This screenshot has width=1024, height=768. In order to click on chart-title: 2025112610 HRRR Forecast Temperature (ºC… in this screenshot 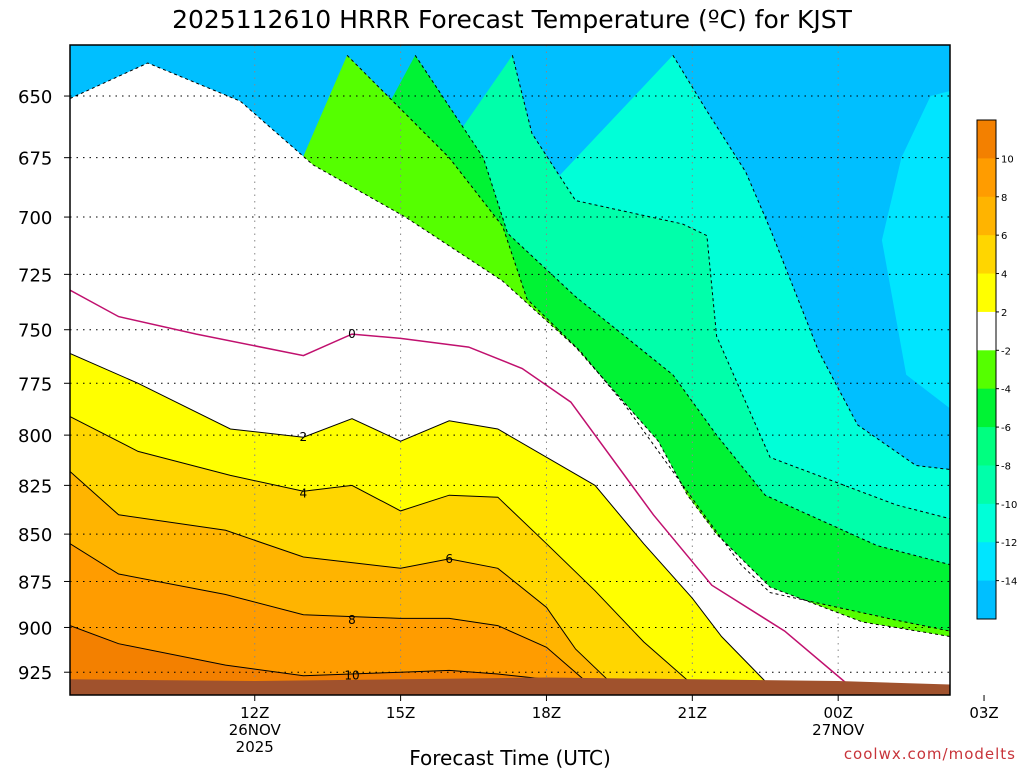, I will do `click(512, 19)`.